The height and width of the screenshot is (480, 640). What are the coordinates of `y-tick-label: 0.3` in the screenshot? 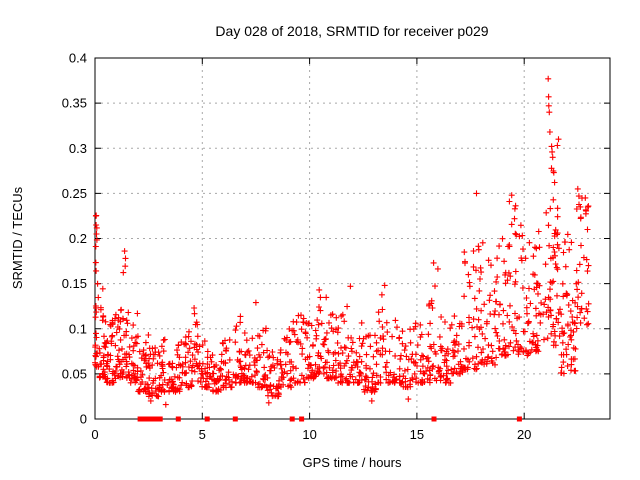 It's located at (78, 148).